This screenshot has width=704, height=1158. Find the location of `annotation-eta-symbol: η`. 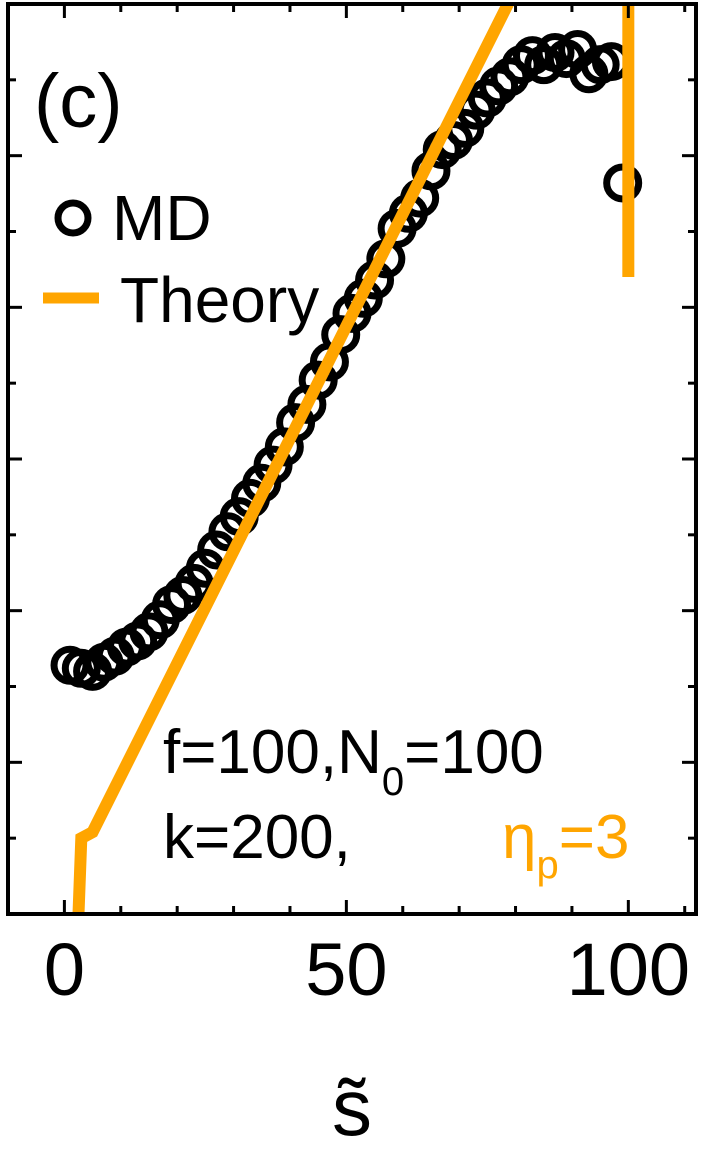

annotation-eta-symbol: η is located at coordinates (519, 837).